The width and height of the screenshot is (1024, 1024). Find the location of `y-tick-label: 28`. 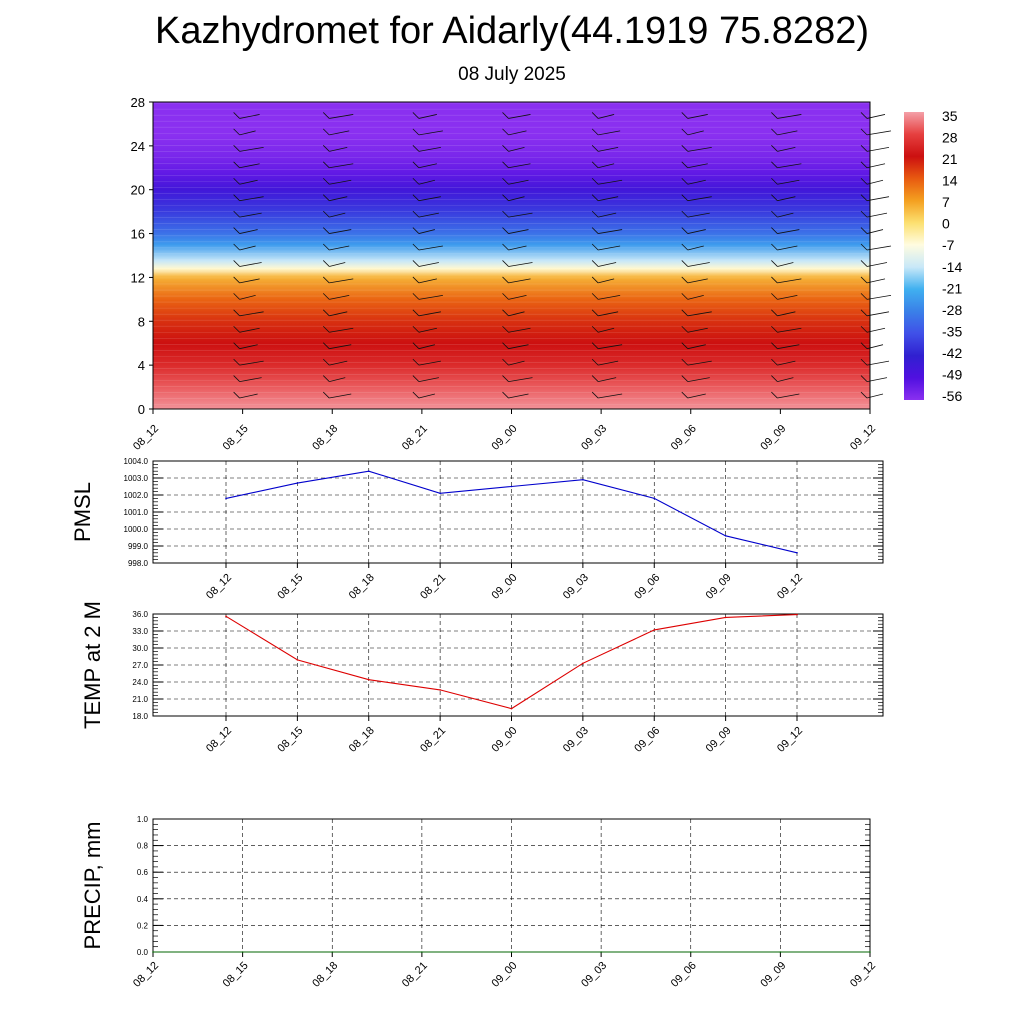

y-tick-label: 28 is located at coordinates (138, 102).